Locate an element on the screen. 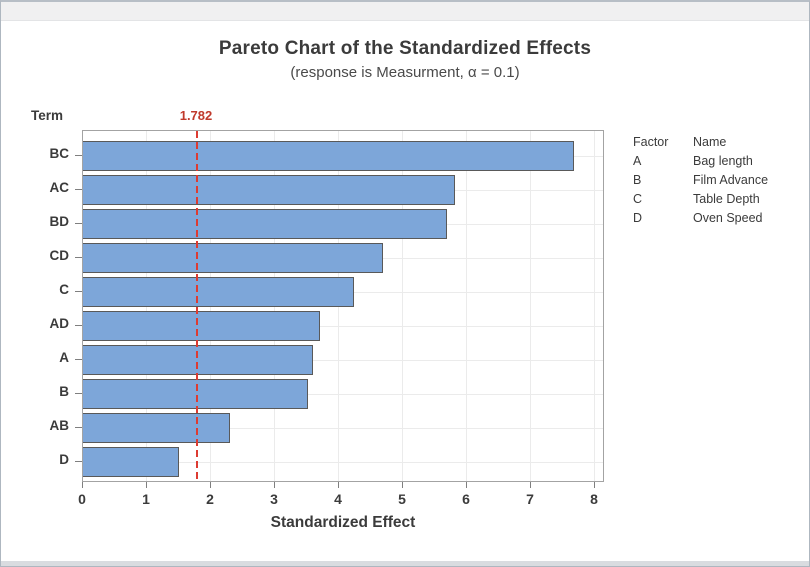 The image size is (810, 567). chart-title: Pareto Chart of the Standardized Effects is located at coordinates (405, 48).